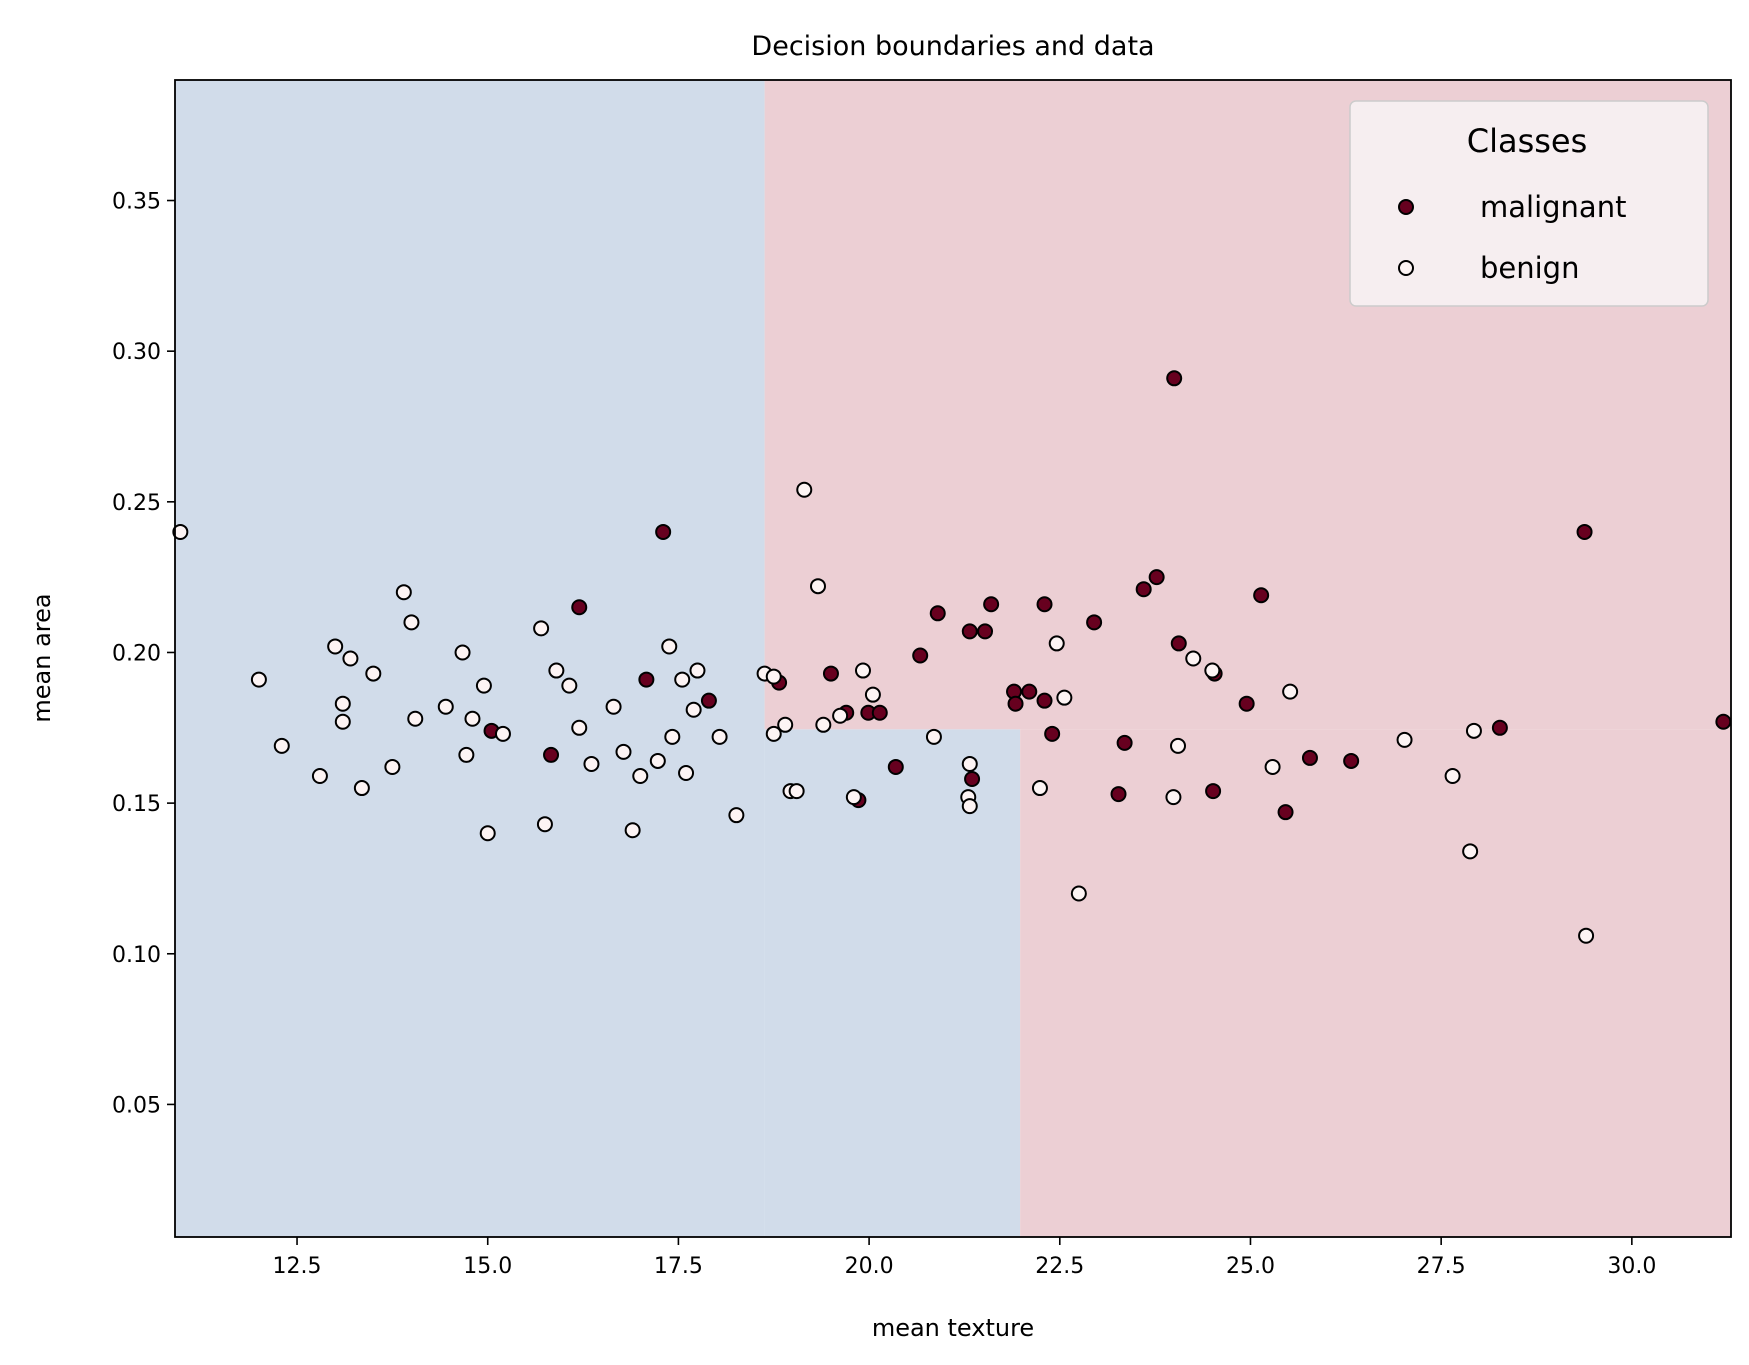  I want to click on x-tick-label: 15.0, so click(487, 1266).